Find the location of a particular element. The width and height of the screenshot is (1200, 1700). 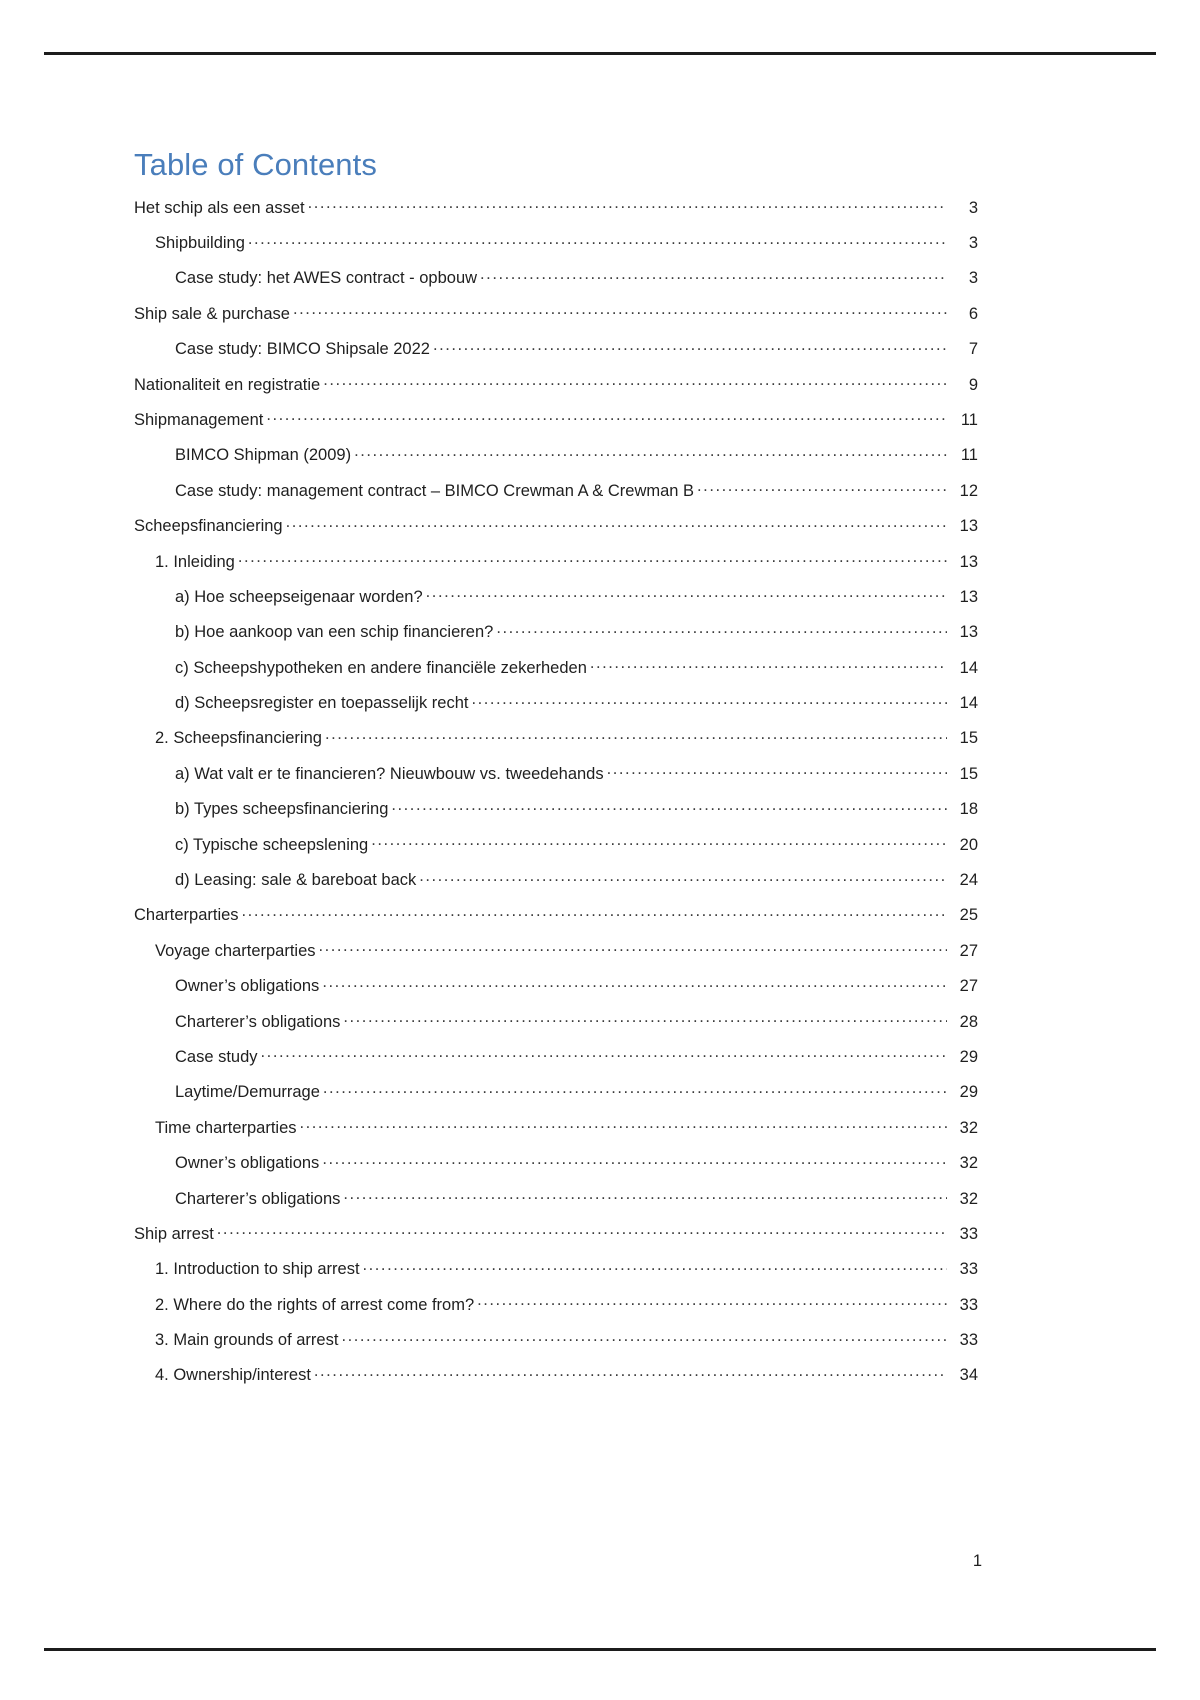

toc-entry-page-number: 14 is located at coordinates (968, 667).